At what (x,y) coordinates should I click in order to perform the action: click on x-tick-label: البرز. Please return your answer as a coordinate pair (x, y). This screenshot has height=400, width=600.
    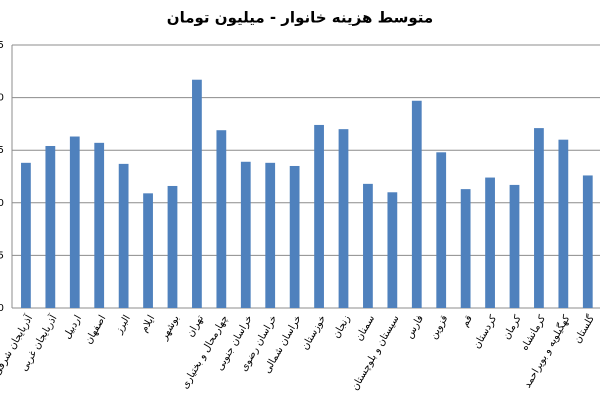
    Looking at the image, I should click on (123, 325).